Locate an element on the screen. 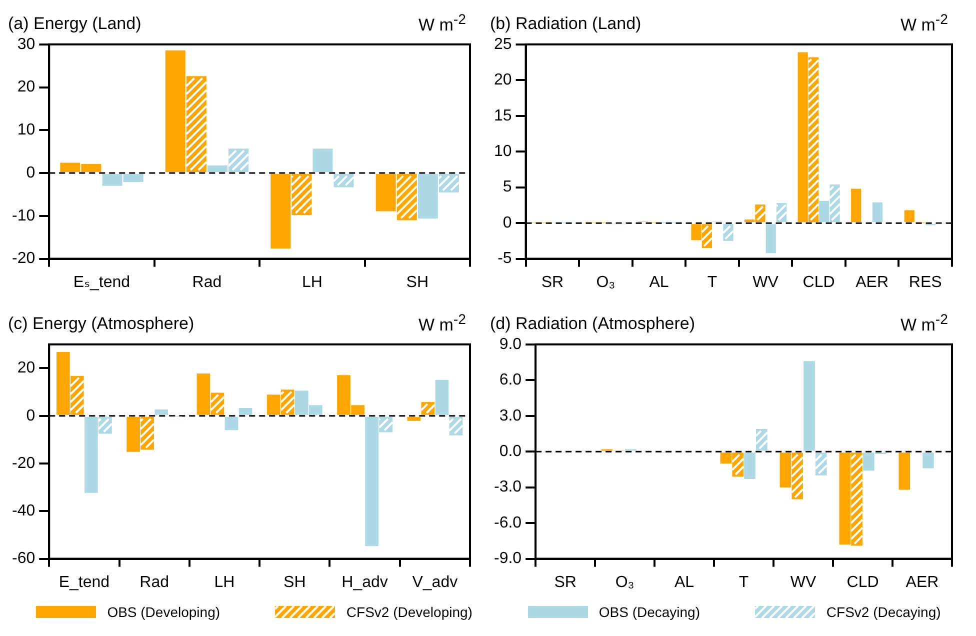 The height and width of the screenshot is (636, 976). y-tick-label: -5 is located at coordinates (505, 259).